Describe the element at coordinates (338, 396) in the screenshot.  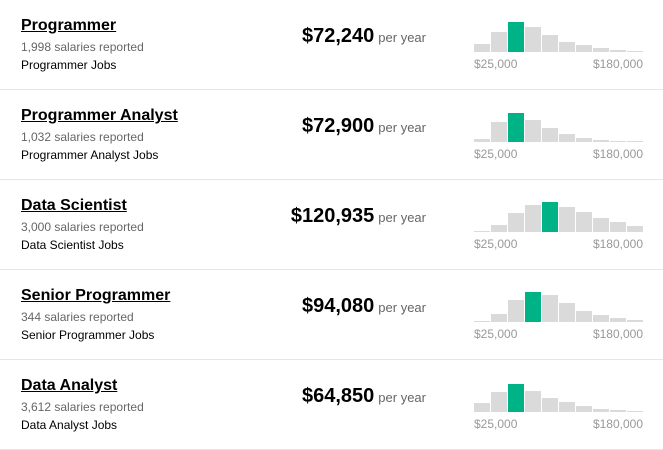
I see `salary-amount: $64,850` at that location.